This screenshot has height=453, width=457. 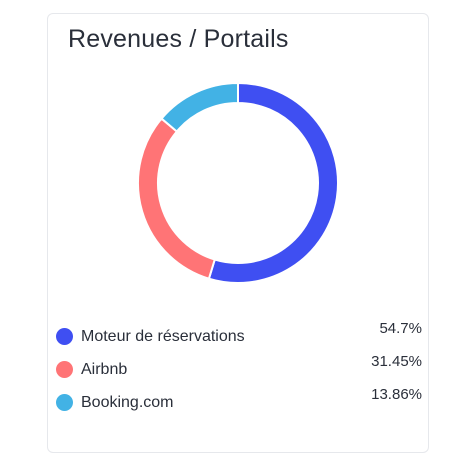 What do you see at coordinates (400, 328) in the screenshot?
I see `legend-value: 54.7%` at bounding box center [400, 328].